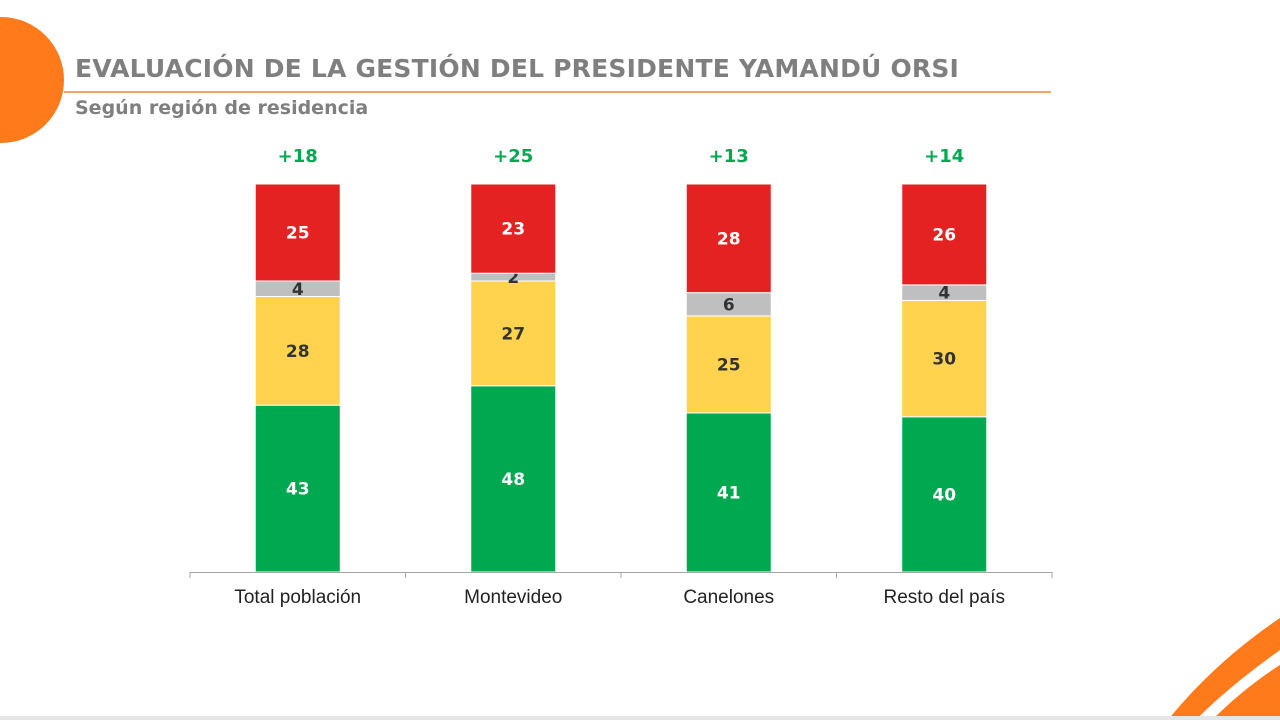 The width and height of the screenshot is (1280, 720). What do you see at coordinates (944, 597) in the screenshot?
I see `category-label: Resto del país` at bounding box center [944, 597].